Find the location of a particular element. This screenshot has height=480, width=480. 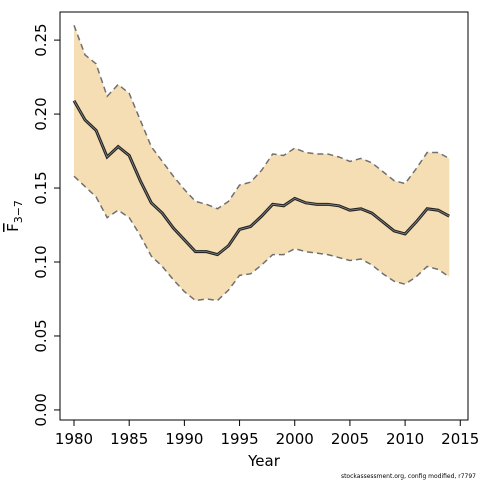

x-axis-label: Year is located at coordinates (264, 461).